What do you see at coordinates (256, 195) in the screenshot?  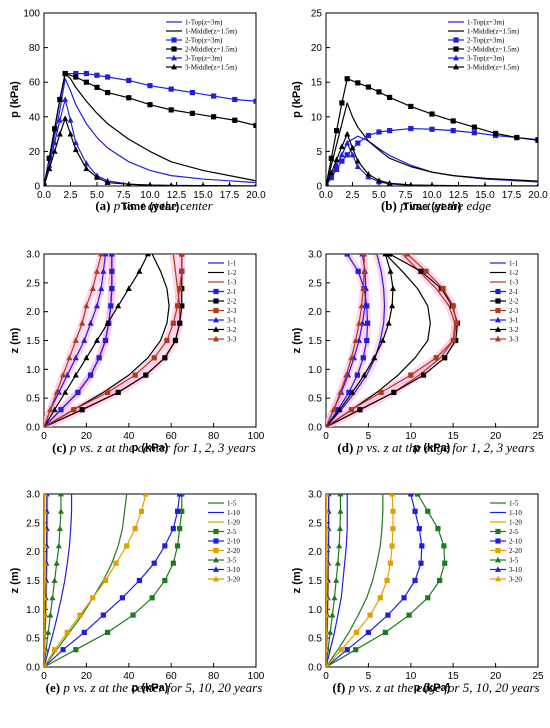 I see `x-tick-label: 20.0` at bounding box center [256, 195].